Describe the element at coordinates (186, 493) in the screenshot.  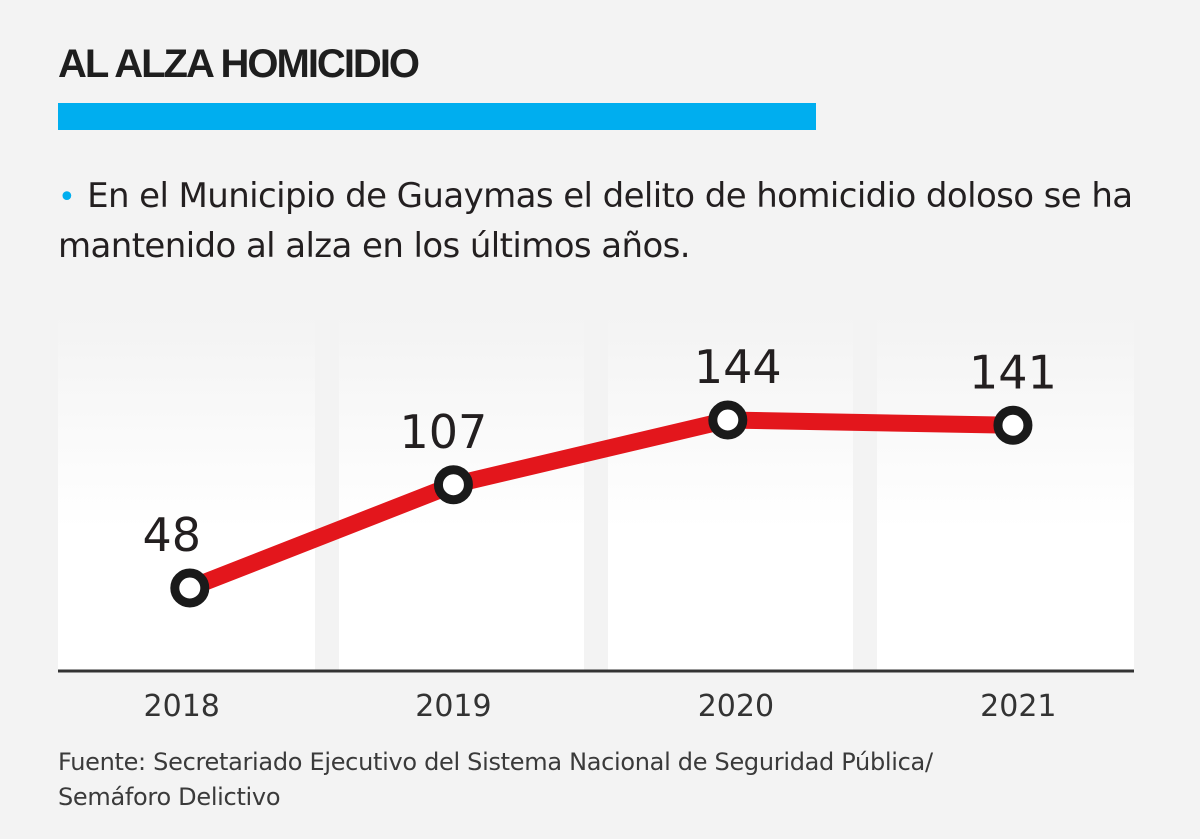
I see `column-band-2018` at that location.